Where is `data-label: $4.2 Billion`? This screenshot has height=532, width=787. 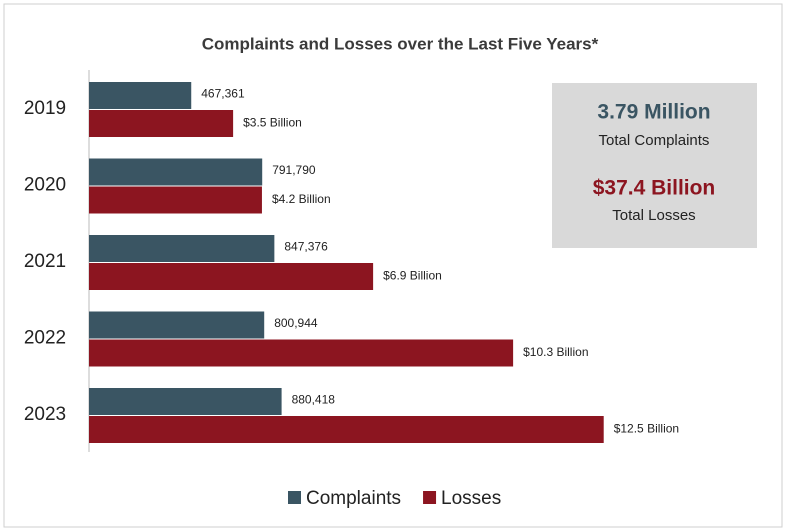 data-label: $4.2 Billion is located at coordinates (301, 199).